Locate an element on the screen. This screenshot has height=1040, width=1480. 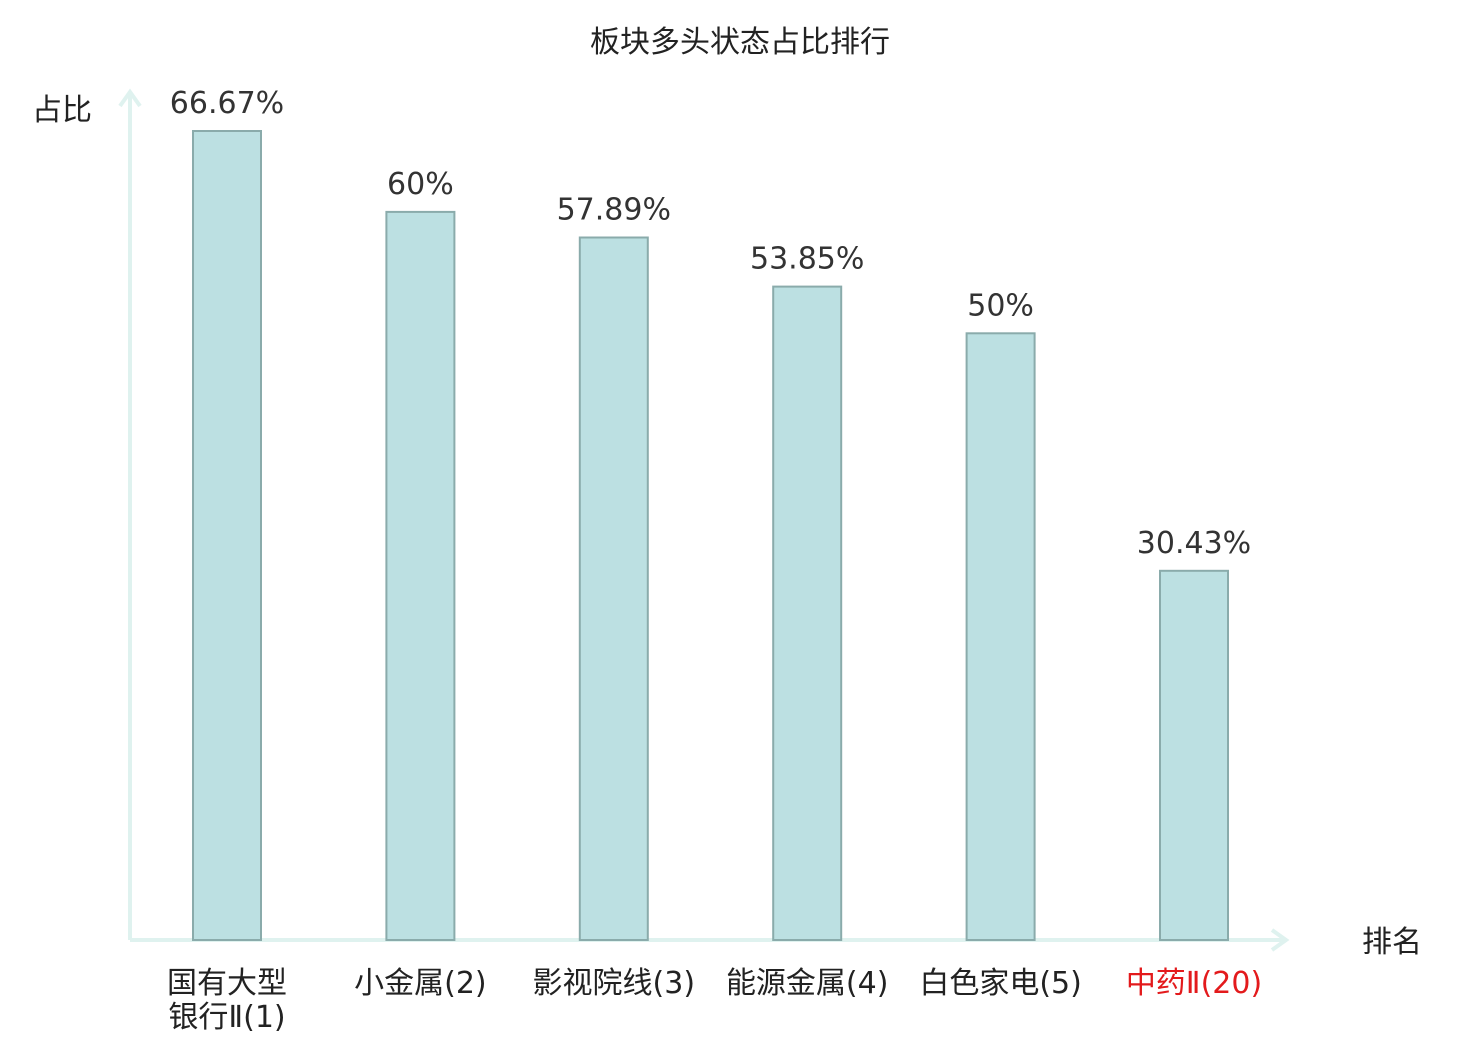
value-label-4: 53.85% is located at coordinates (807, 259).